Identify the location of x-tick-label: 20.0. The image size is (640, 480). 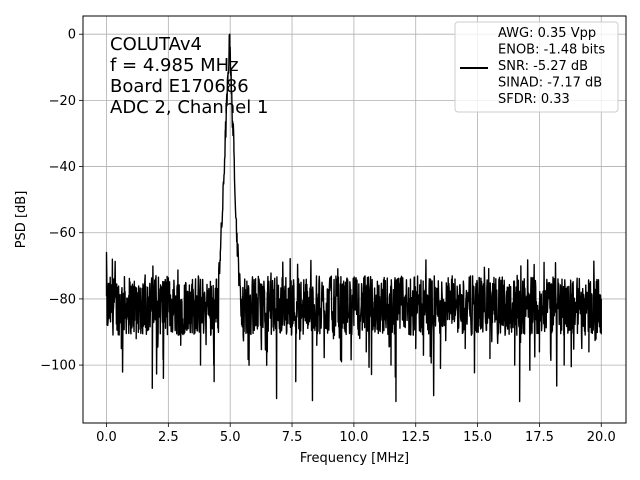
(601, 437).